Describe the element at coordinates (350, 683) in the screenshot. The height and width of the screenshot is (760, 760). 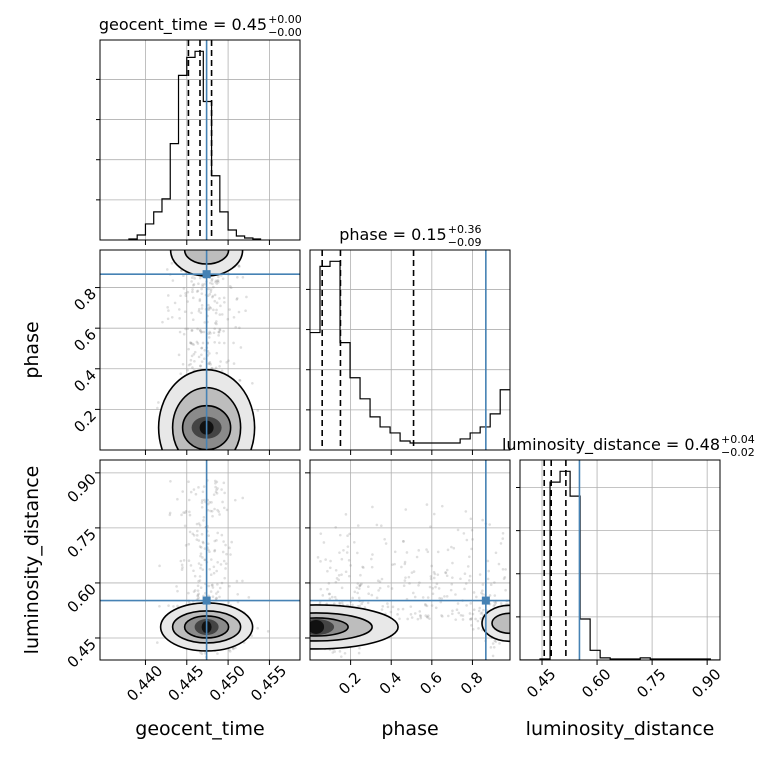
I see `x-tick-label: 0.2` at that location.